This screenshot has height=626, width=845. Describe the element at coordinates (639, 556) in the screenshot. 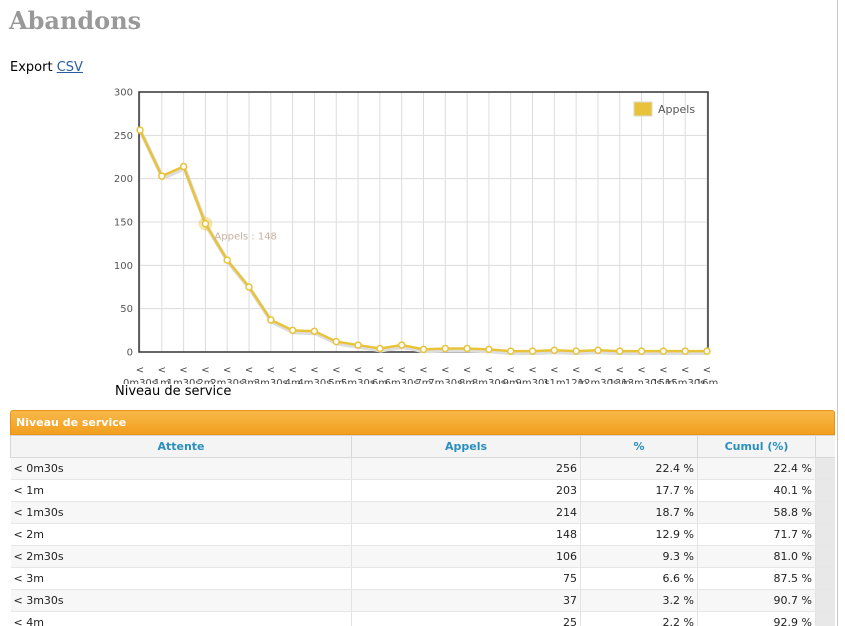

I see `cell-percent: 9.3 %` at that location.